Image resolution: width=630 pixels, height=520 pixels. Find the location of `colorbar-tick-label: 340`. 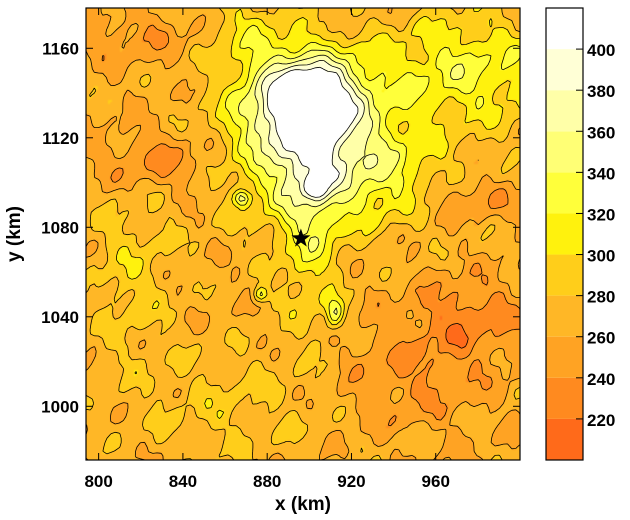

colorbar-tick-label: 340 is located at coordinates (601, 173).